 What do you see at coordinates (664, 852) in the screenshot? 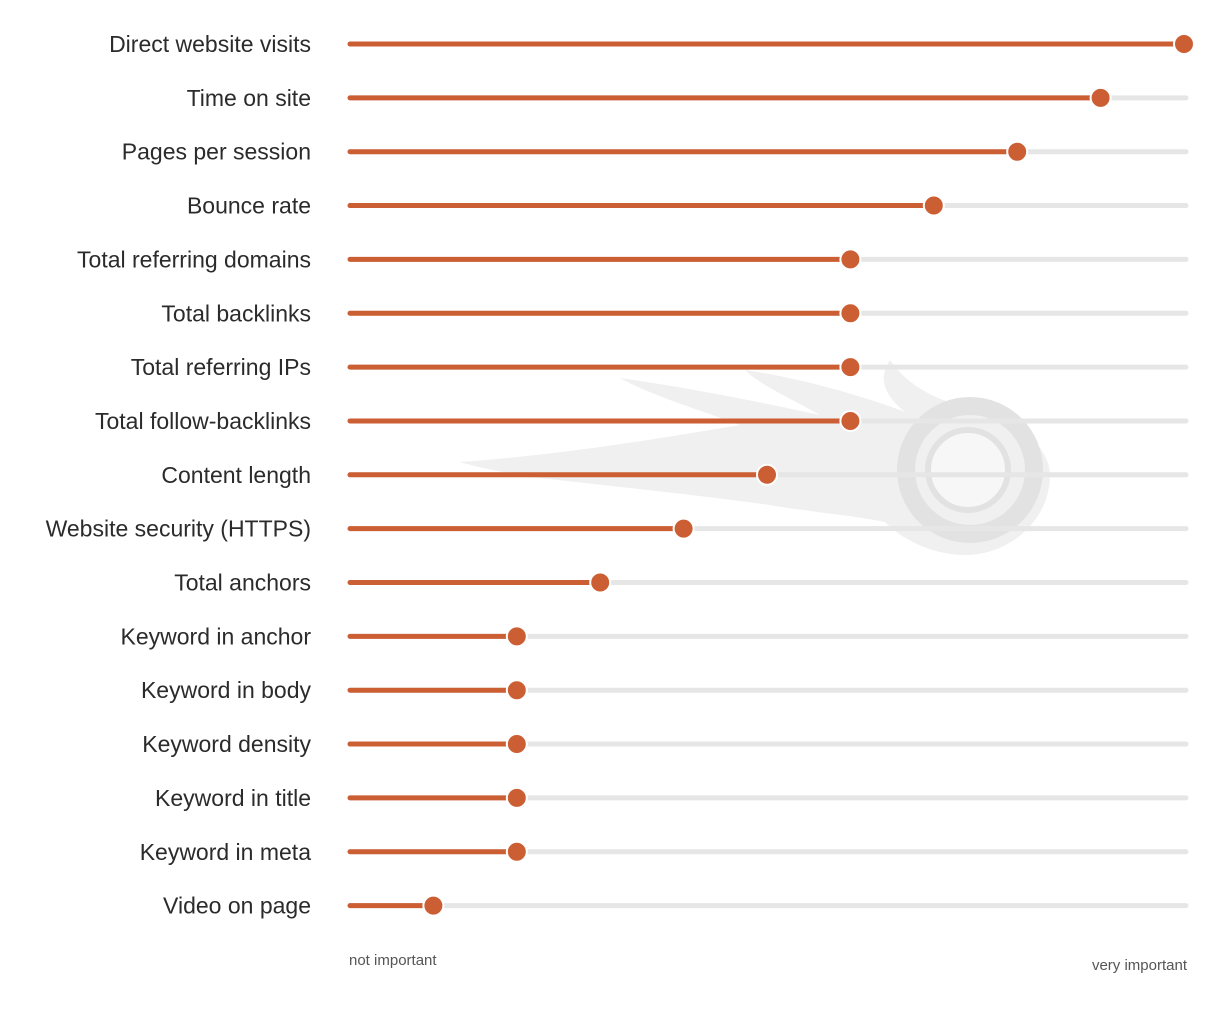
I see `chart-row: Keyword in meta` at bounding box center [664, 852].